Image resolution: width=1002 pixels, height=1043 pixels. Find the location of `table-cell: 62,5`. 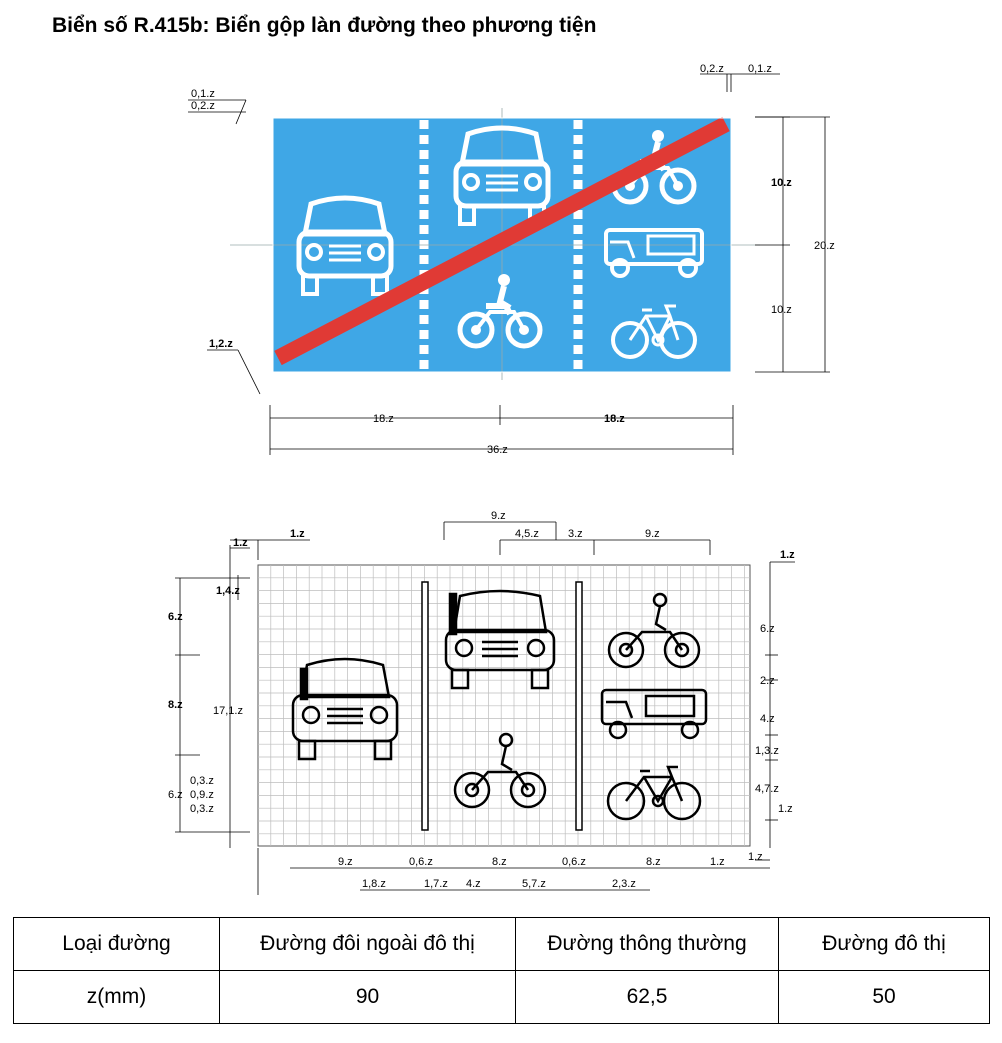

table-cell: 62,5 is located at coordinates (647, 997).